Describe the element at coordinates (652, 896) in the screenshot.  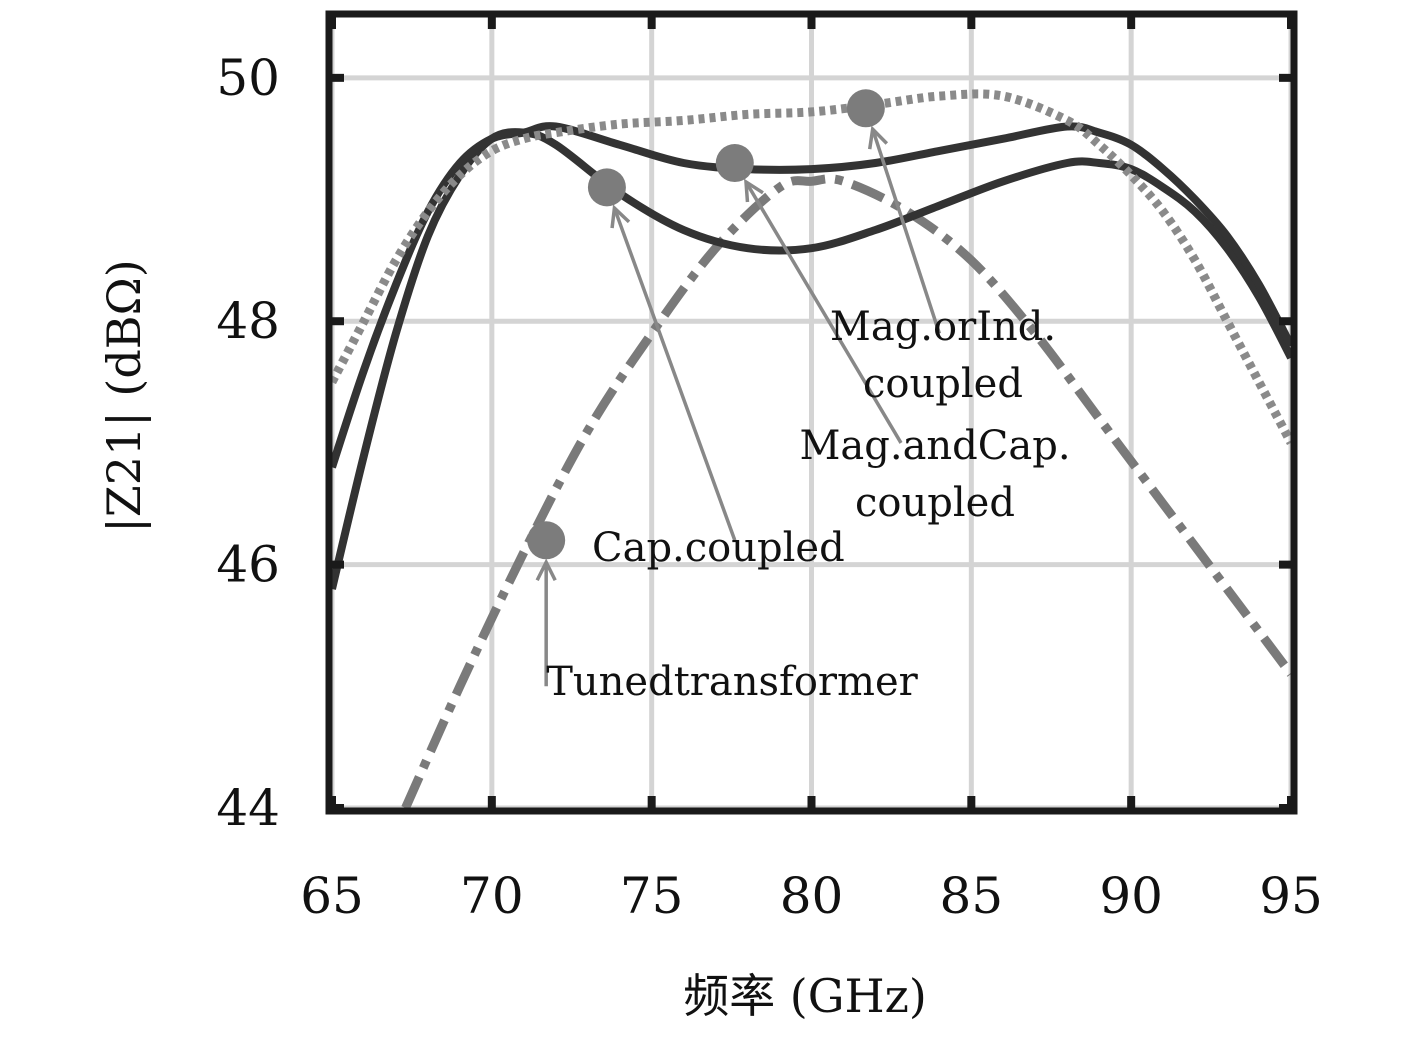
I see `x-tick-label: 75` at that location.